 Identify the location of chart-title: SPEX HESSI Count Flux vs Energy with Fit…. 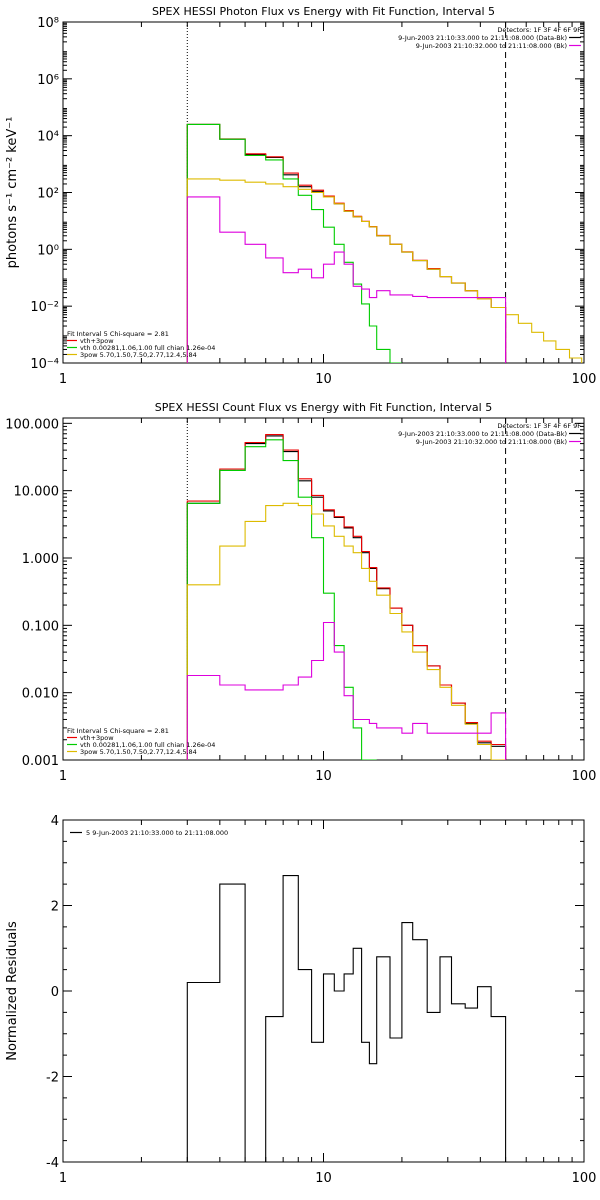
(323, 407).